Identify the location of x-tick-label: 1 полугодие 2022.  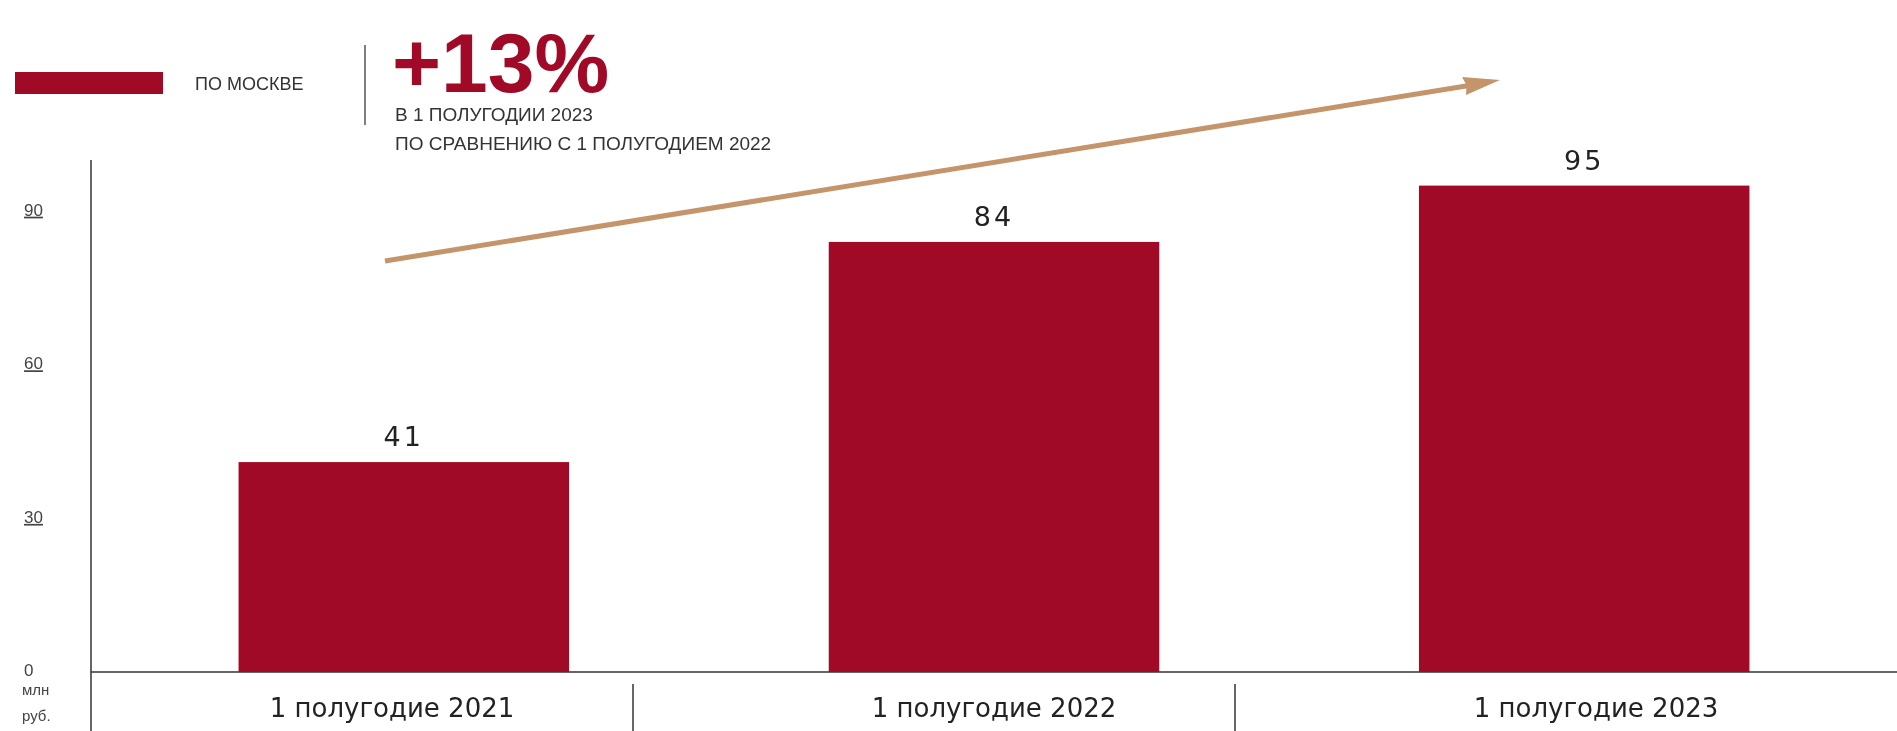
(994, 708).